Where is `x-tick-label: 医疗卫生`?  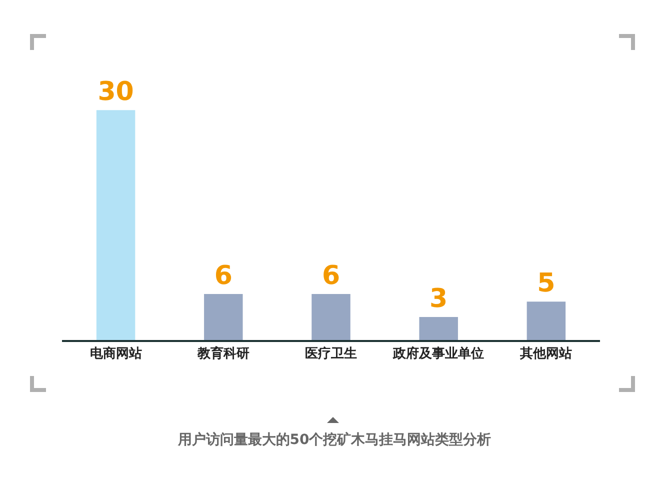
x-tick-label: 医疗卫生 is located at coordinates (331, 354).